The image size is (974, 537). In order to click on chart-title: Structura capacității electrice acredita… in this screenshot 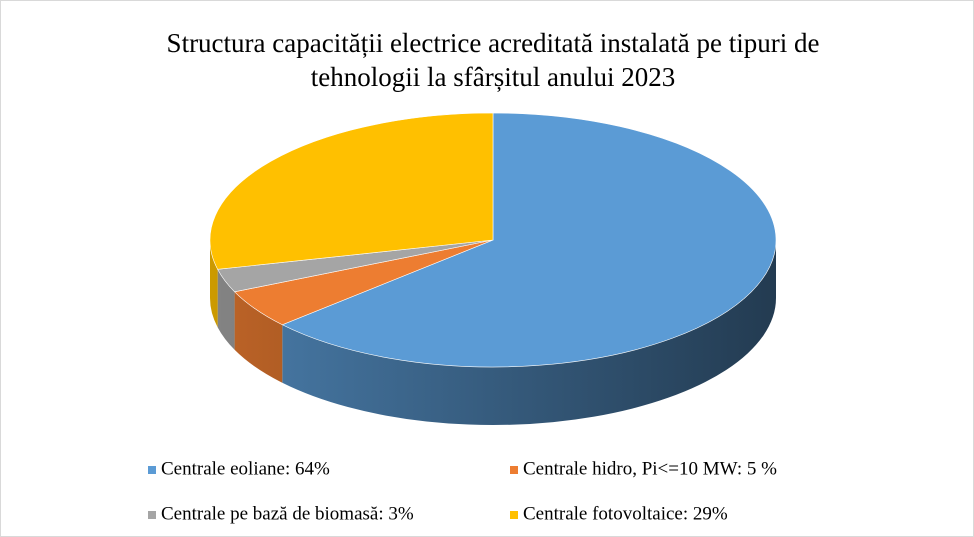, I will do `click(493, 43)`.